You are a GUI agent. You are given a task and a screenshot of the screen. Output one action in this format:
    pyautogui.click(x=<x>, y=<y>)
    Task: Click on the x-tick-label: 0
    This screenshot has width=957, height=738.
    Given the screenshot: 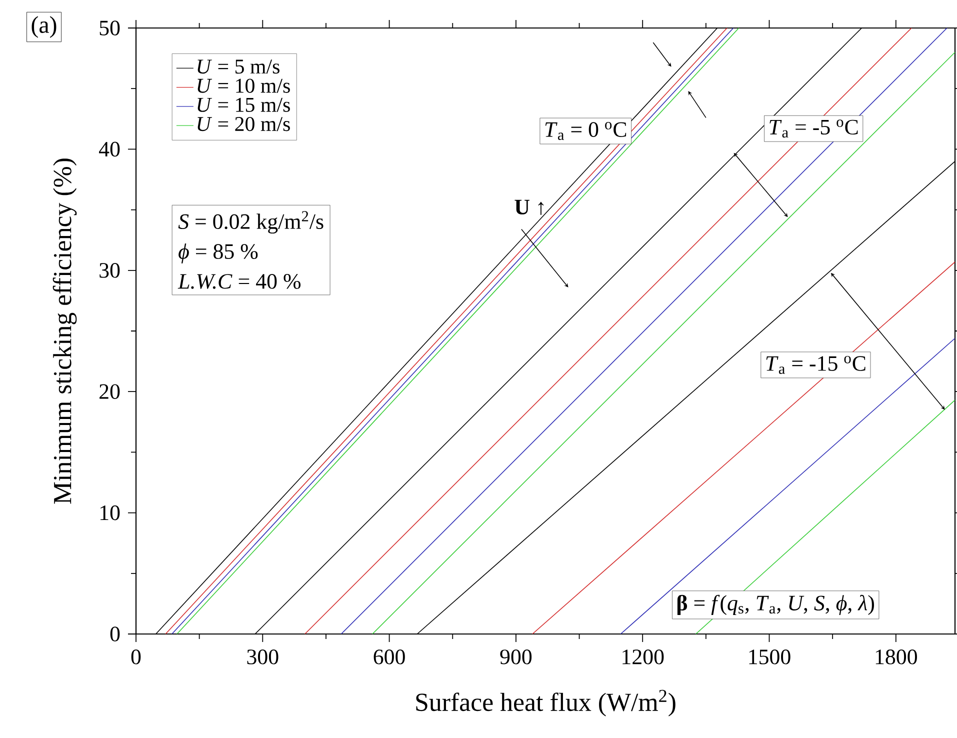 What is the action you would take?
    pyautogui.click(x=136, y=657)
    